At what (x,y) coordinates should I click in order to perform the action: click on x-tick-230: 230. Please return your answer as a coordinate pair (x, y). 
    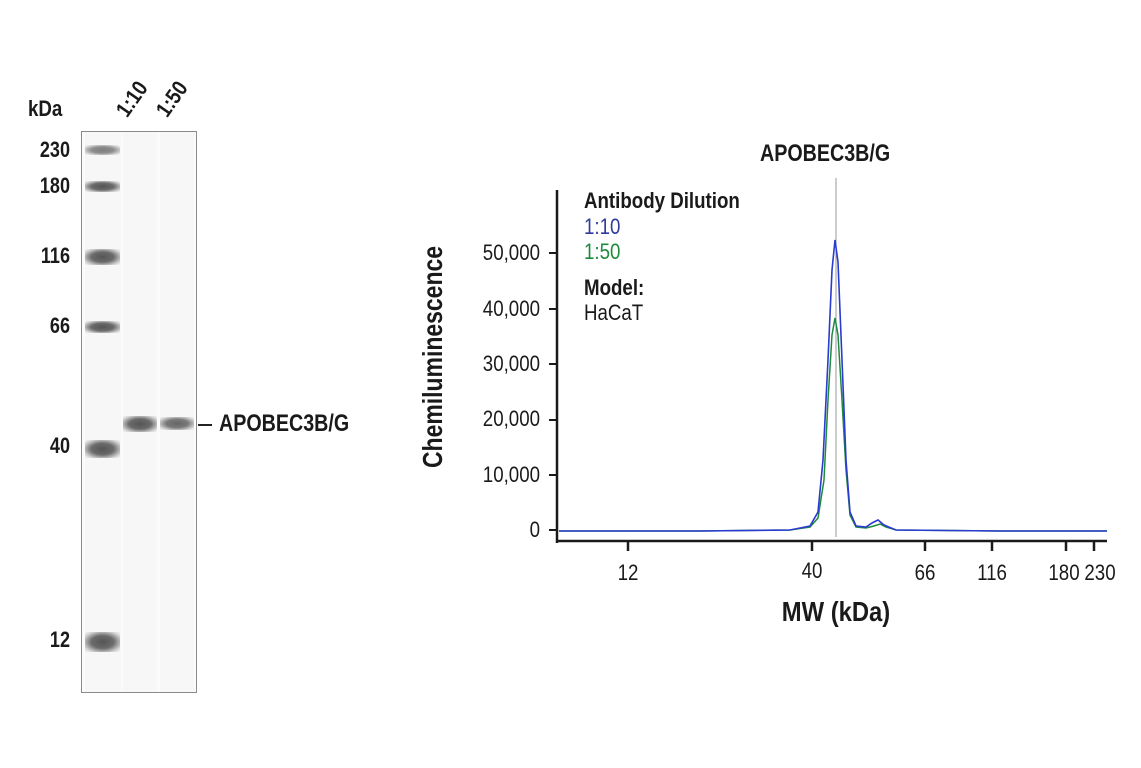
    Looking at the image, I should click on (1100, 572).